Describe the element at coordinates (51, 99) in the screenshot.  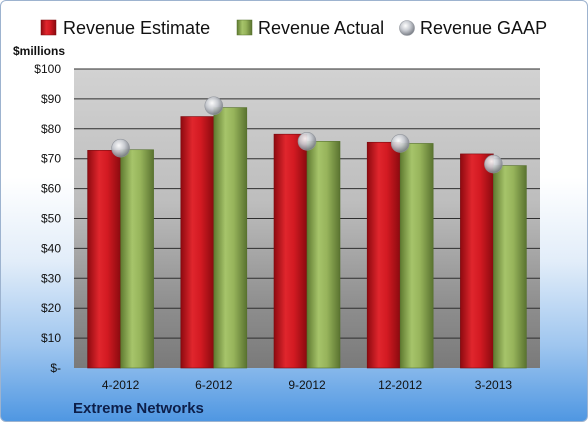
I see `y-tick-label: $90` at that location.